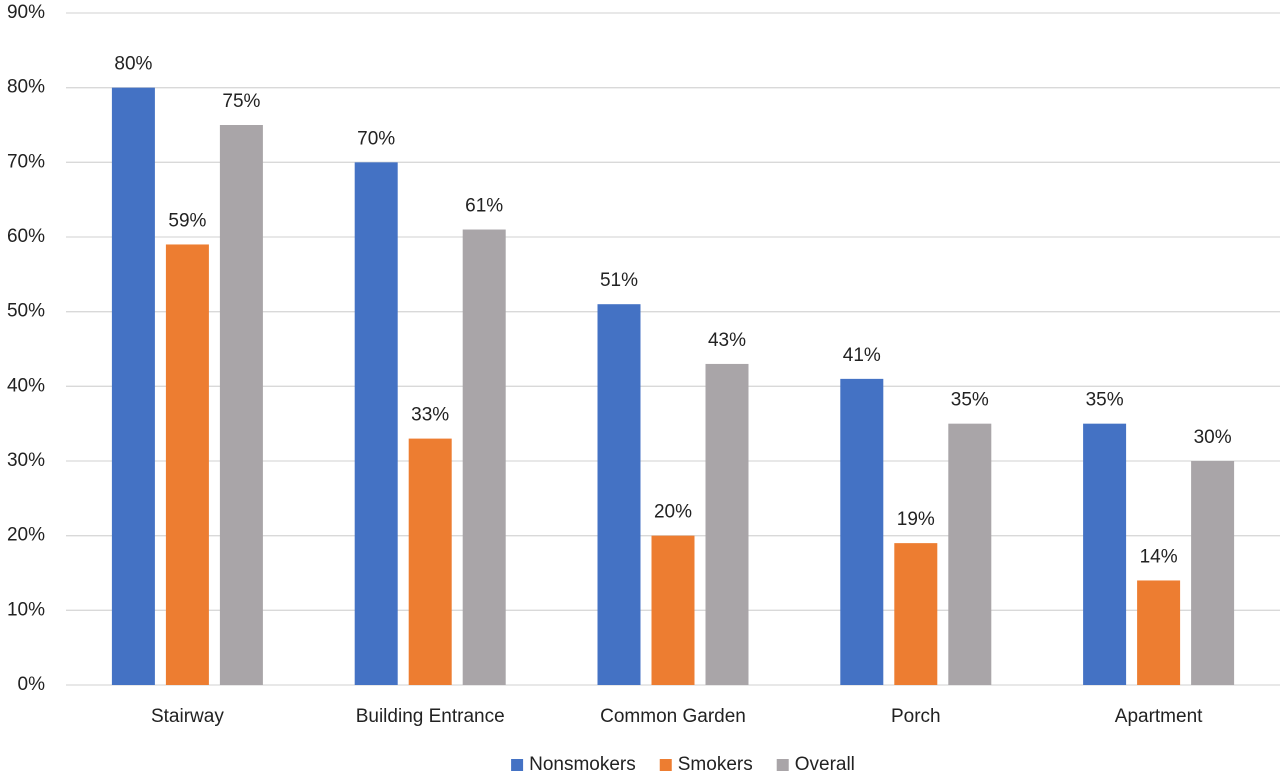  Describe the element at coordinates (187, 220) in the screenshot. I see `value-label: 59%` at that location.